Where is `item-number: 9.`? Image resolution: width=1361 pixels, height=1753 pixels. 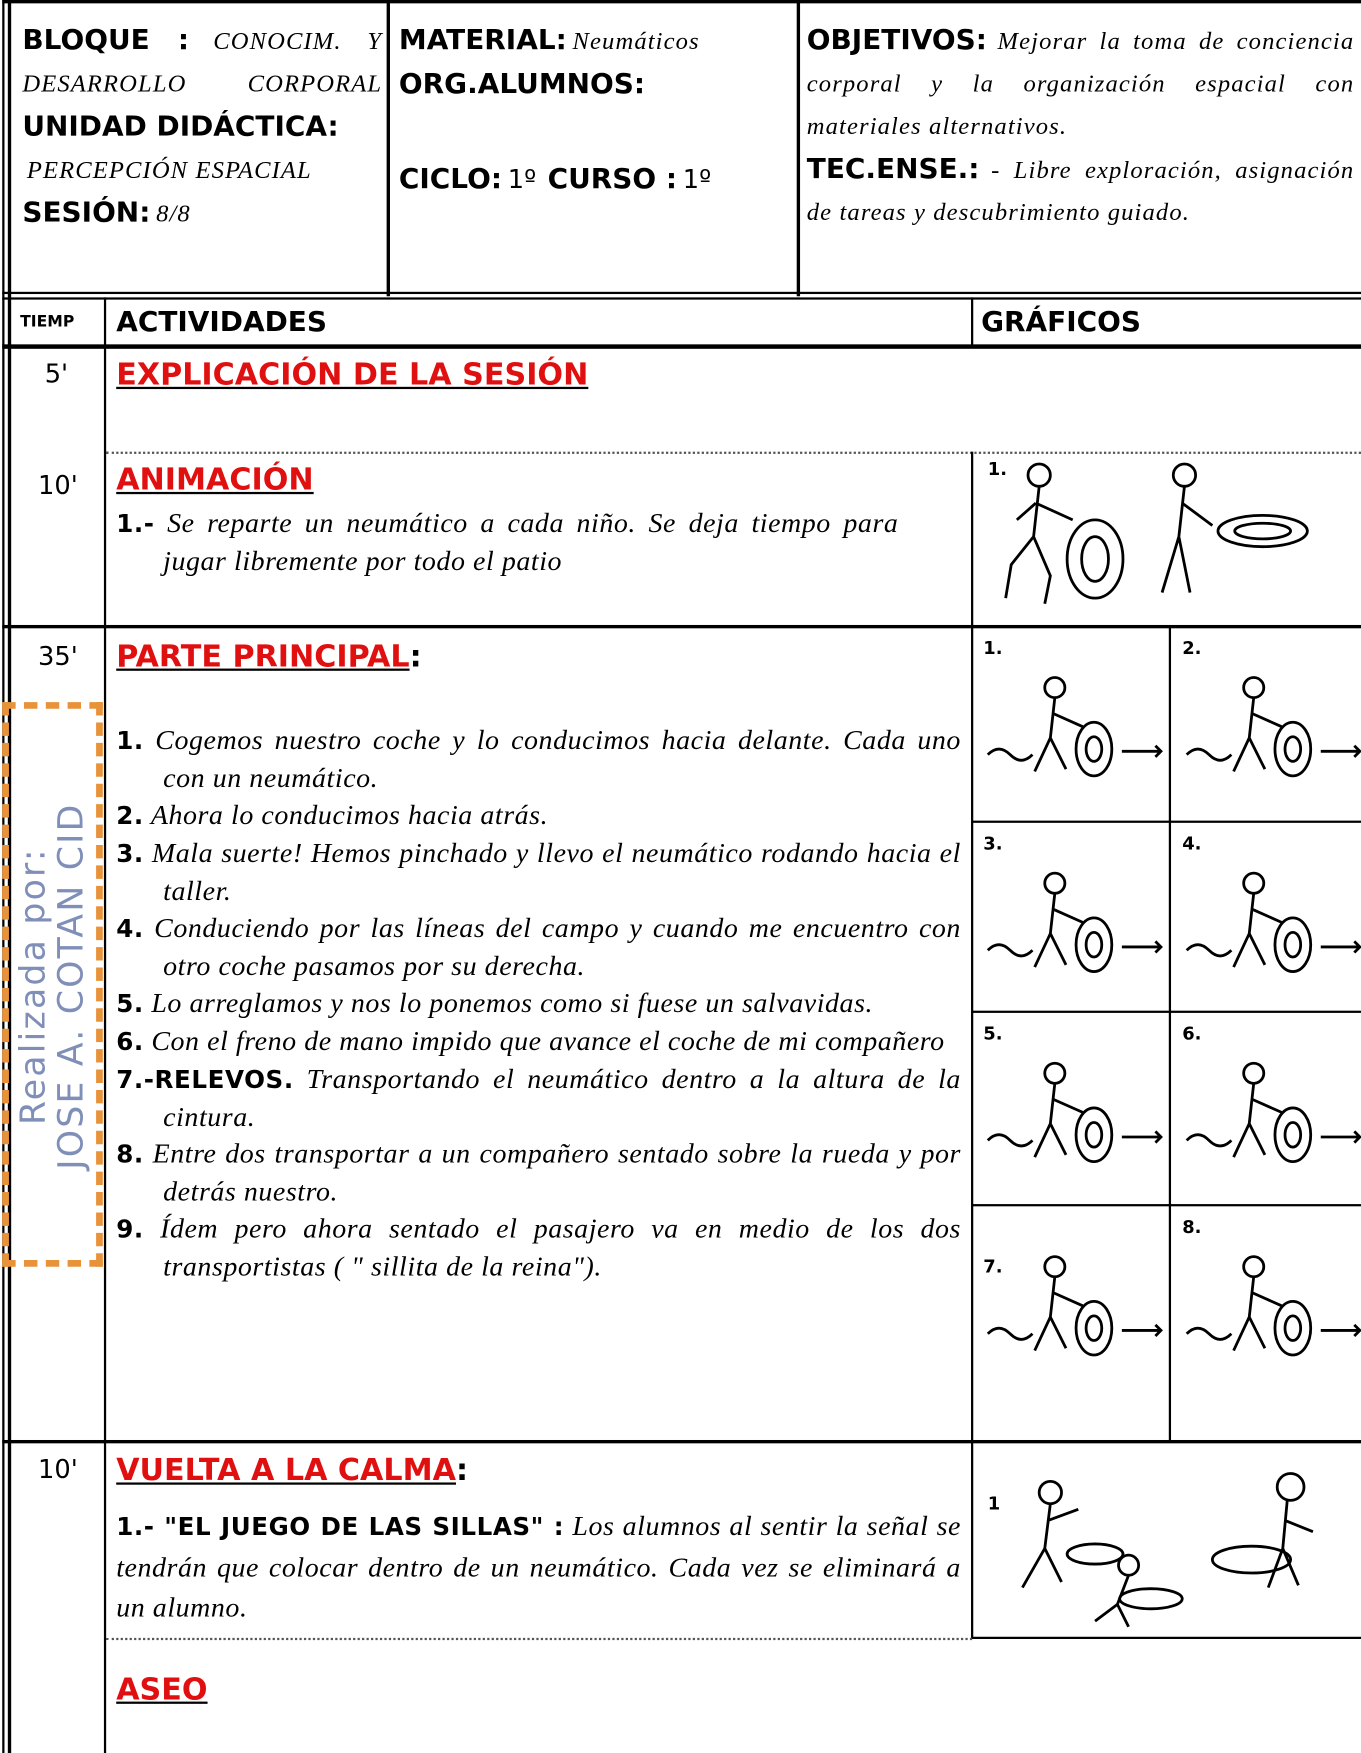
item-number: 9. is located at coordinates (130, 1230).